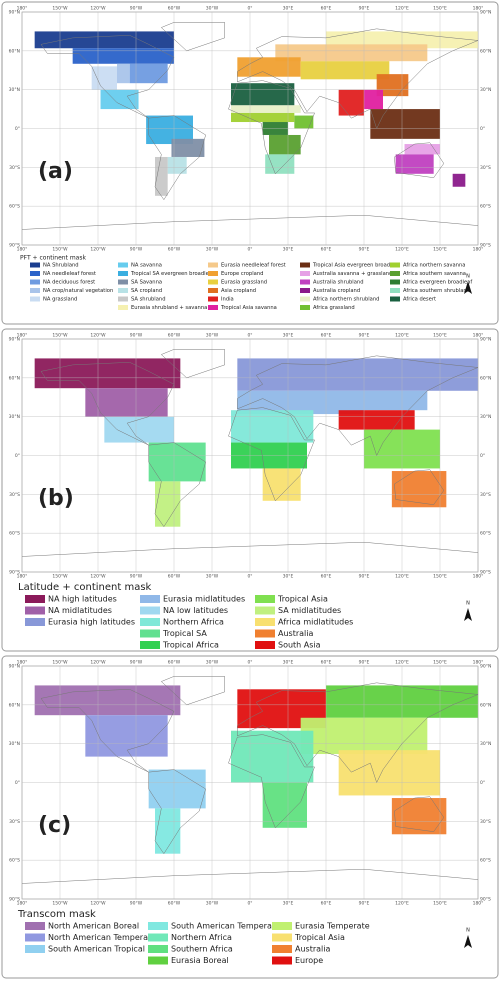 This screenshot has height=981, width=500. What do you see at coordinates (146, 283) in the screenshot?
I see `legend-label: SA Savanna` at bounding box center [146, 283].